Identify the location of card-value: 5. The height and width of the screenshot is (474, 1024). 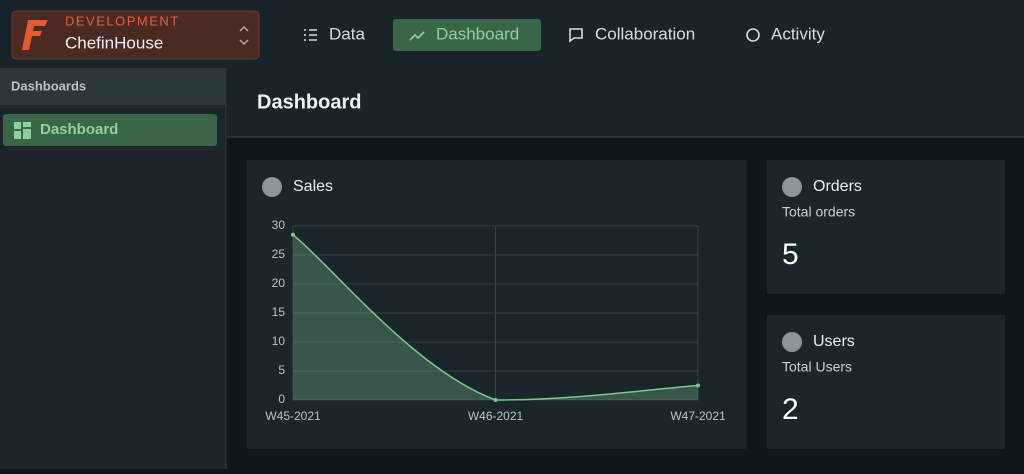
(790, 254).